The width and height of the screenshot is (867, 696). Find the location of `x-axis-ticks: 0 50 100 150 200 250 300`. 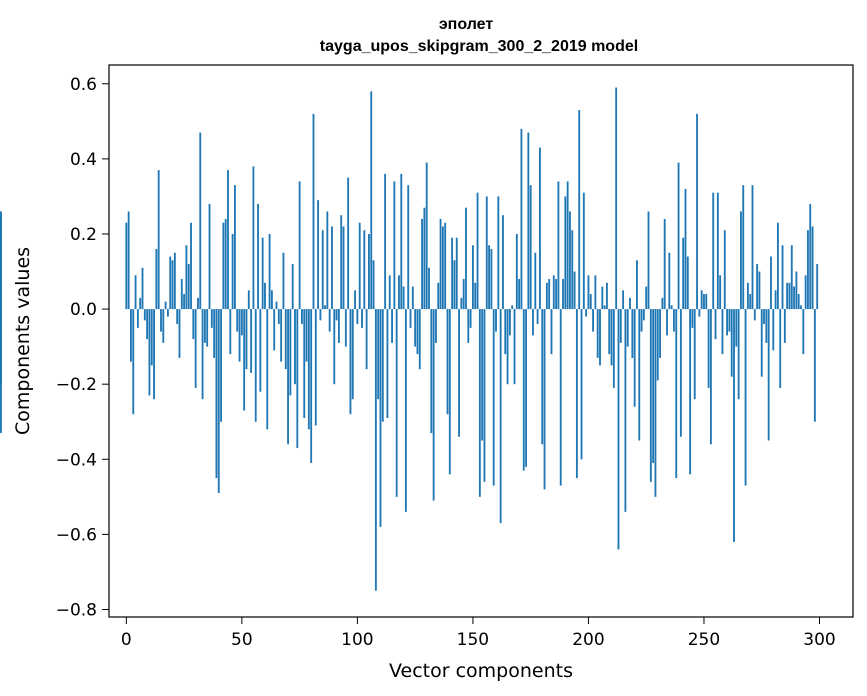

x-axis-ticks: 0 50 100 150 200 250 300 is located at coordinates (478, 633).